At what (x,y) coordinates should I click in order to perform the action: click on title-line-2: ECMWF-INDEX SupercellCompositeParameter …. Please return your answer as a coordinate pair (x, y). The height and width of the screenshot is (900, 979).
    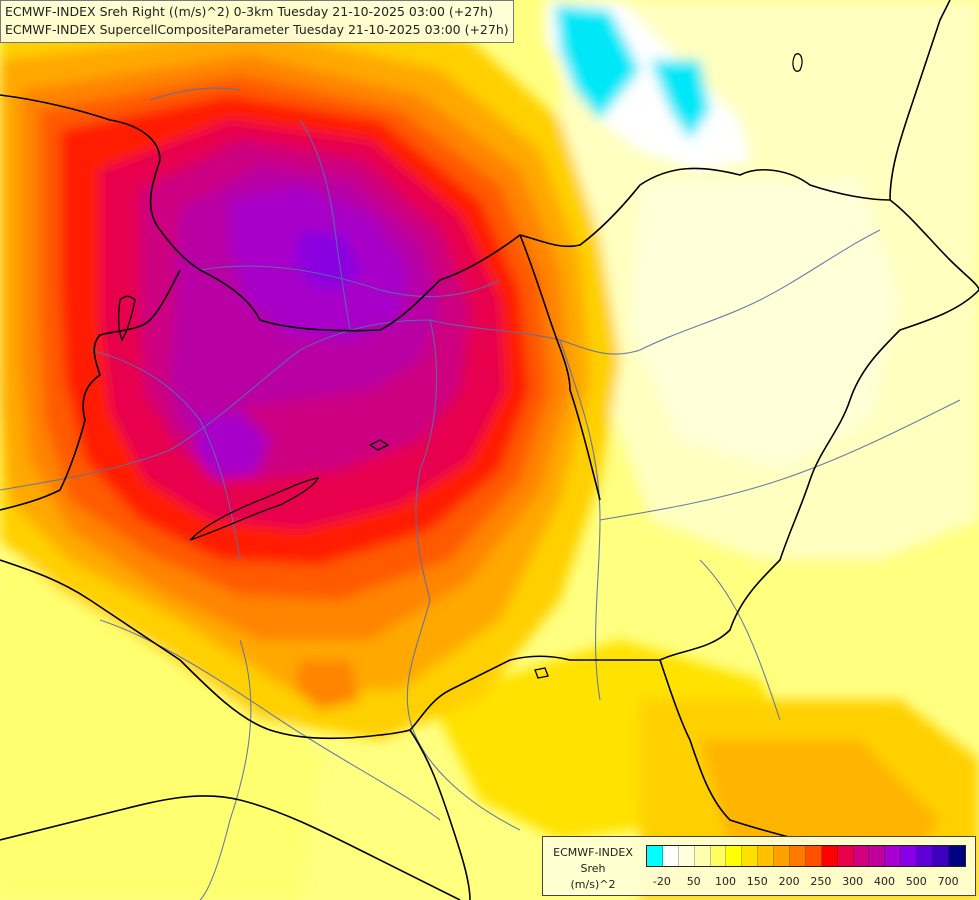
    Looking at the image, I should click on (257, 29).